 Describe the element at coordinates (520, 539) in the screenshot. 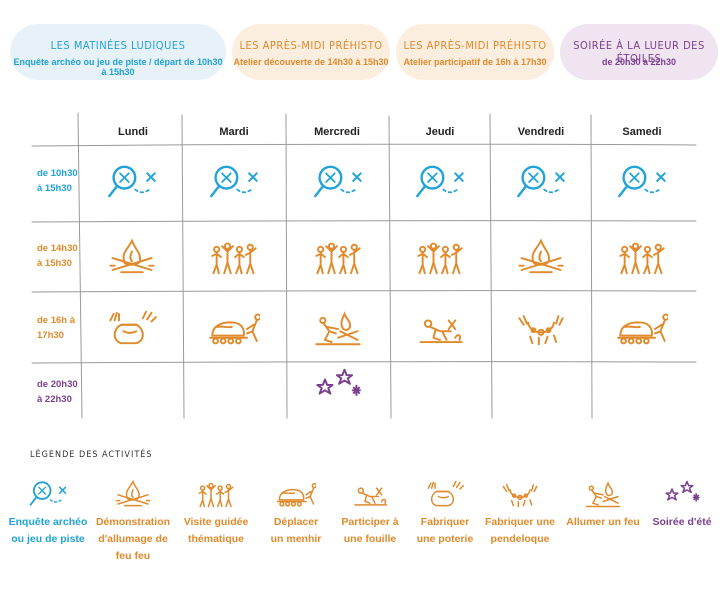

I see `legend-label-line: pendeloque` at that location.